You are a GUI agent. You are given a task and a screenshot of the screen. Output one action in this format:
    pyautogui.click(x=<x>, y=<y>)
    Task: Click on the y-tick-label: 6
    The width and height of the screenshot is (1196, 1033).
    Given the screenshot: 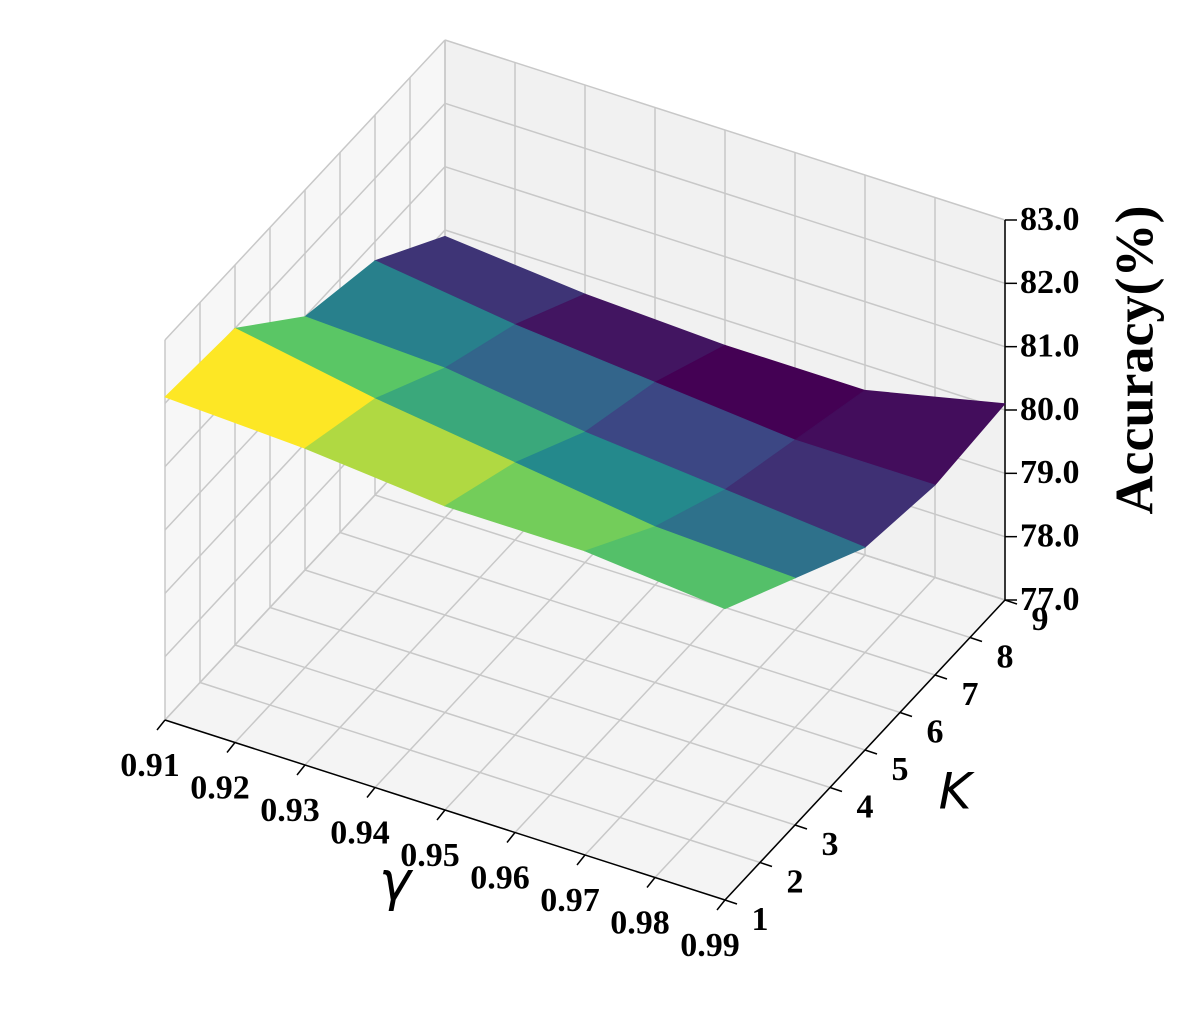 What is the action you would take?
    pyautogui.click(x=935, y=731)
    